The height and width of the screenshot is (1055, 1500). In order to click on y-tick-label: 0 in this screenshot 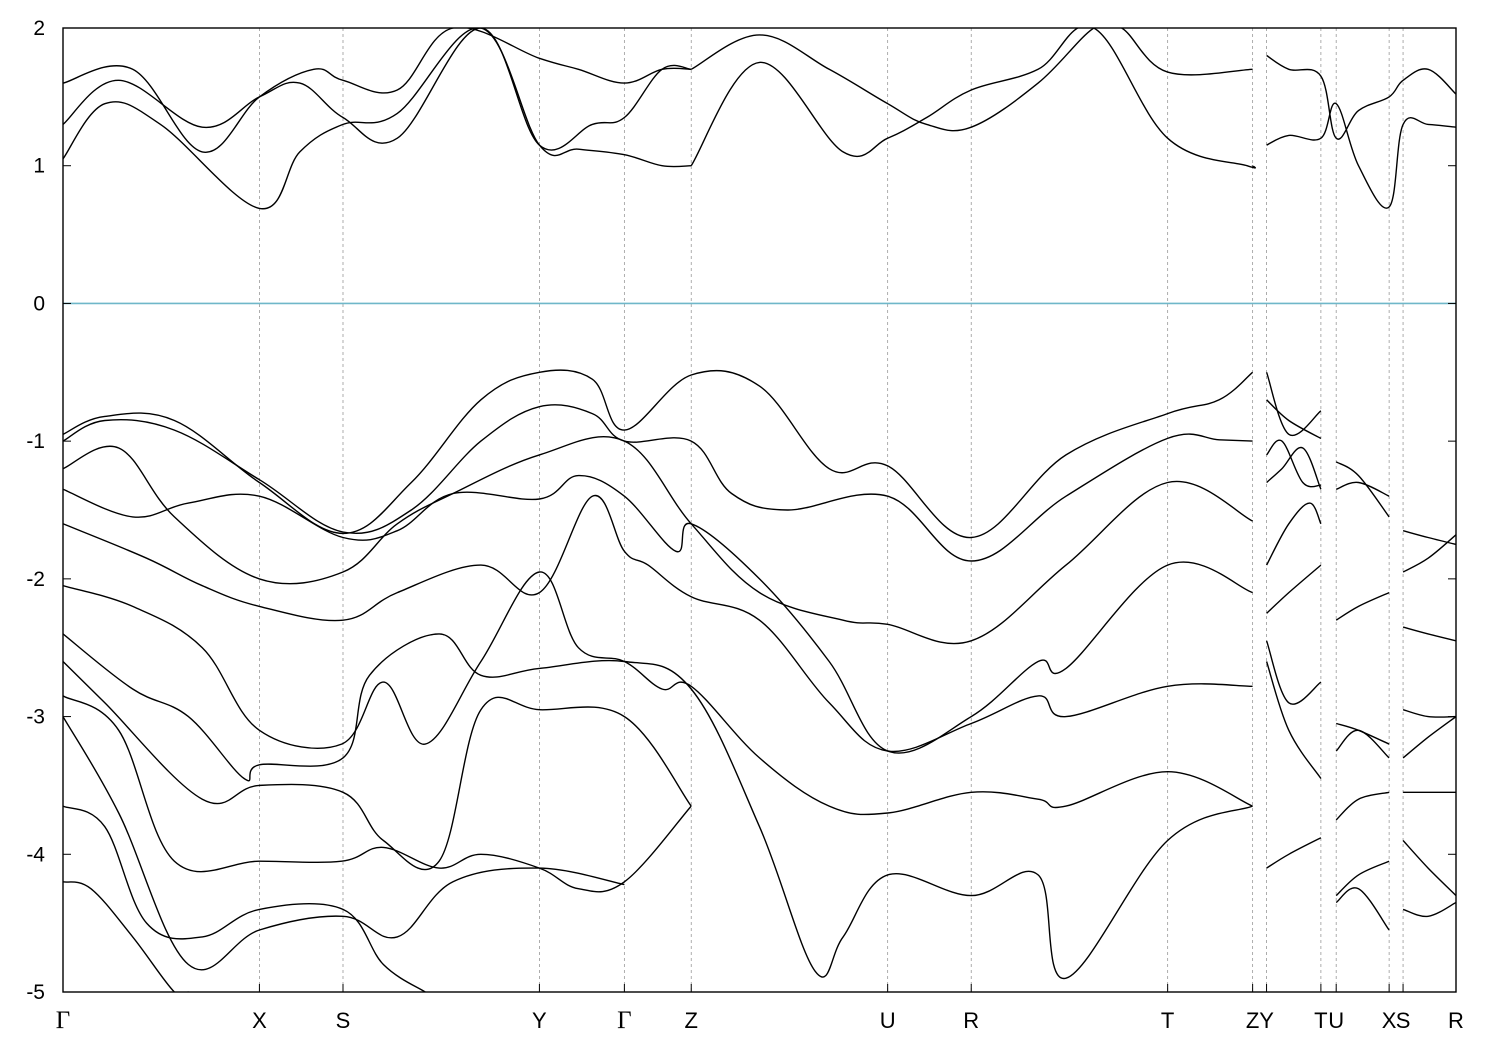, I will do `click(39, 303)`.